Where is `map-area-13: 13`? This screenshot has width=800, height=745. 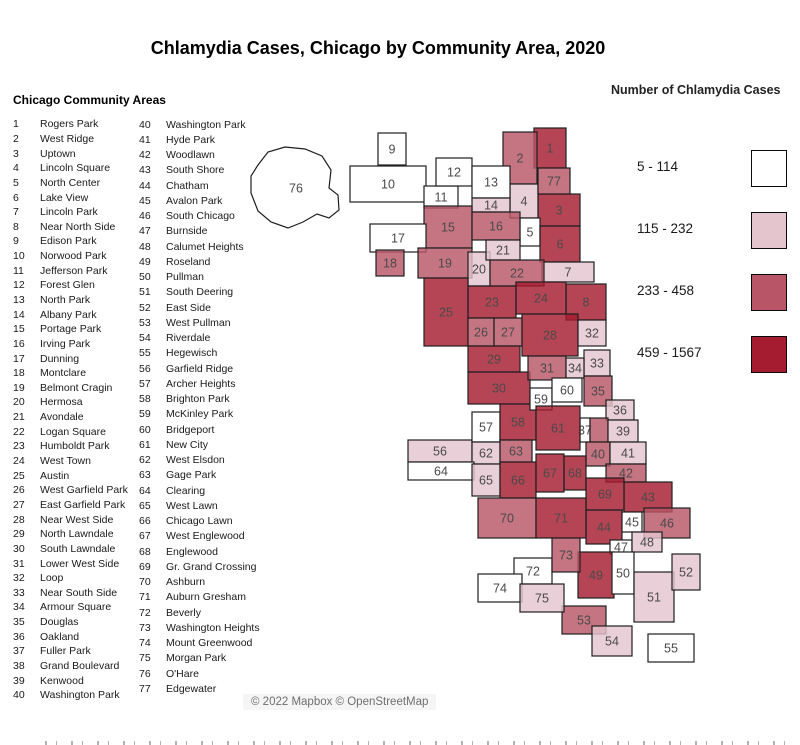 map-area-13: 13 is located at coordinates (491, 182).